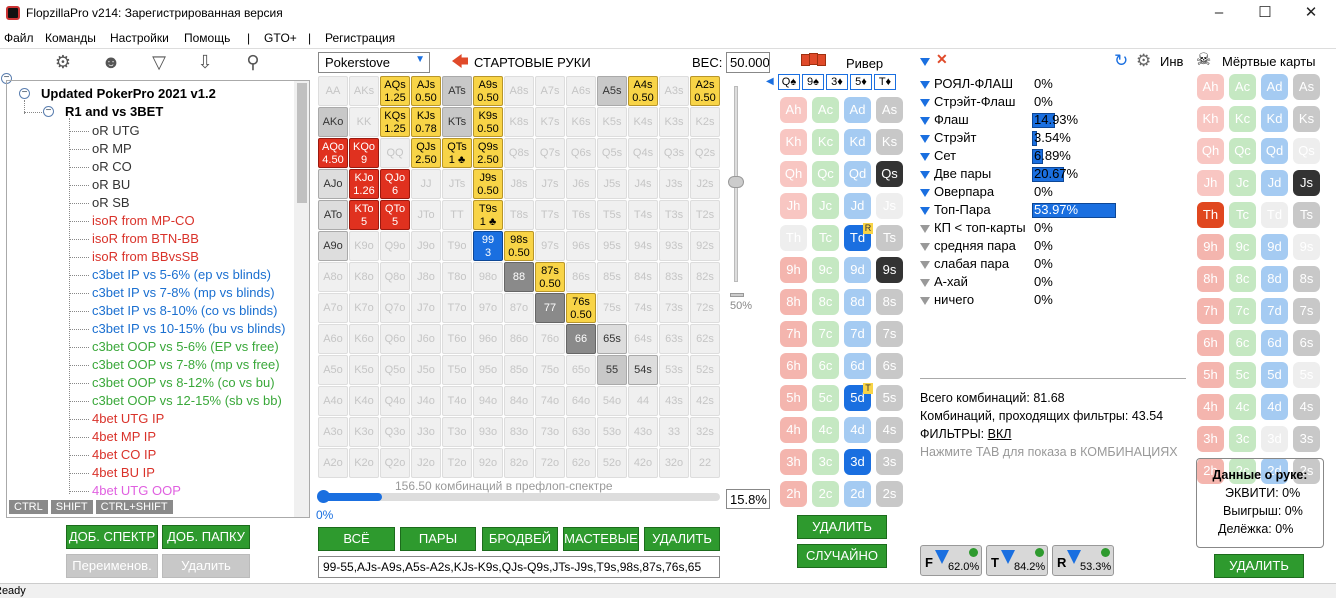 The image size is (1336, 598). Describe the element at coordinates (1242, 215) in the screenshot. I see `card-Tc: Tc` at that location.